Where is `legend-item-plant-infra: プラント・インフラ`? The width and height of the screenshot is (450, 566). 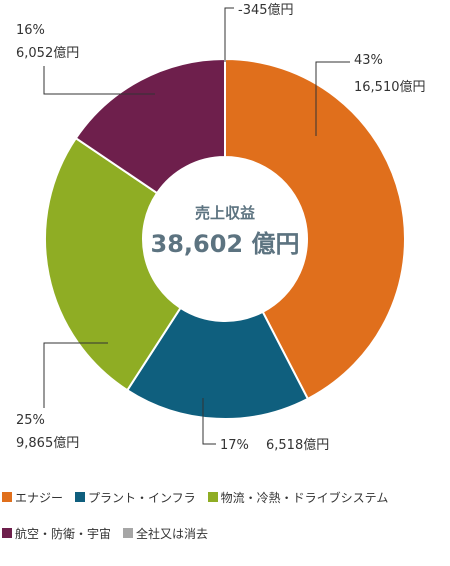
legend-item-plant-infra: プラント・インフラ is located at coordinates (135, 497).